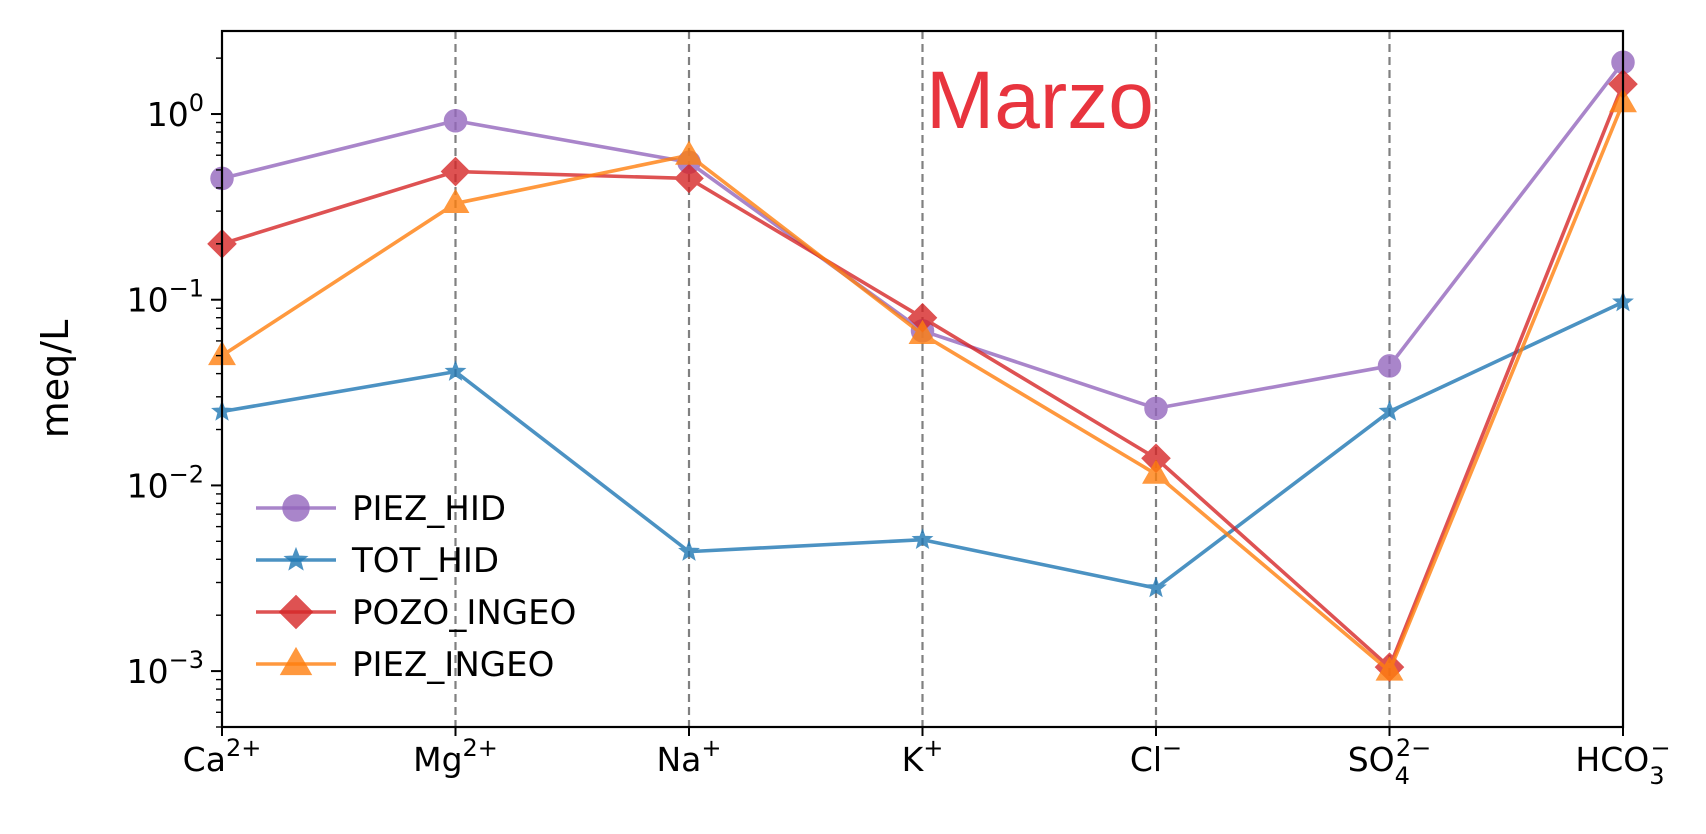 The height and width of the screenshot is (834, 1706). What do you see at coordinates (416, 587) in the screenshot?
I see `legend: PIEZ_HID TOT_HID POZO_INGEO PIEZ_INGEO` at bounding box center [416, 587].